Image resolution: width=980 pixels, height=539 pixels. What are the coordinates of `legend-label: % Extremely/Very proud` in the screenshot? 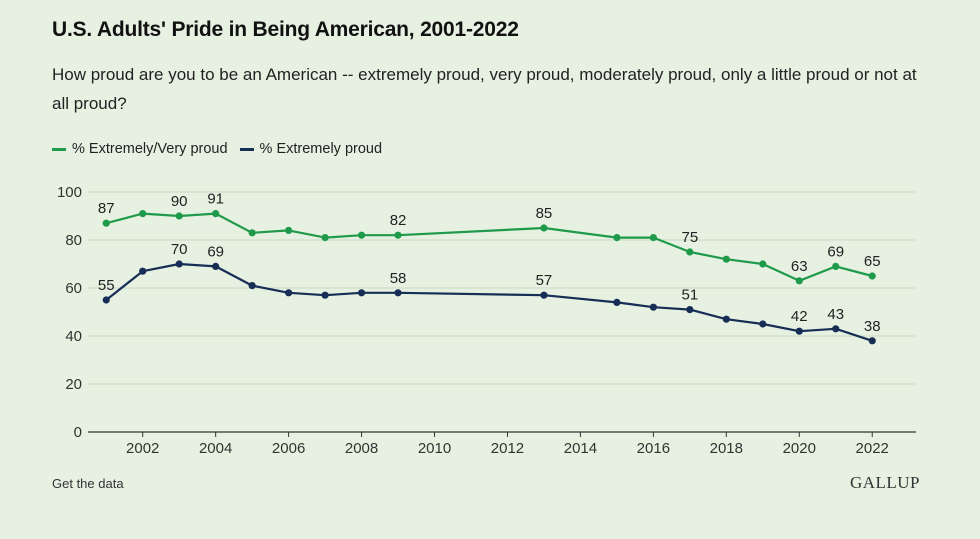 It's located at (150, 149).